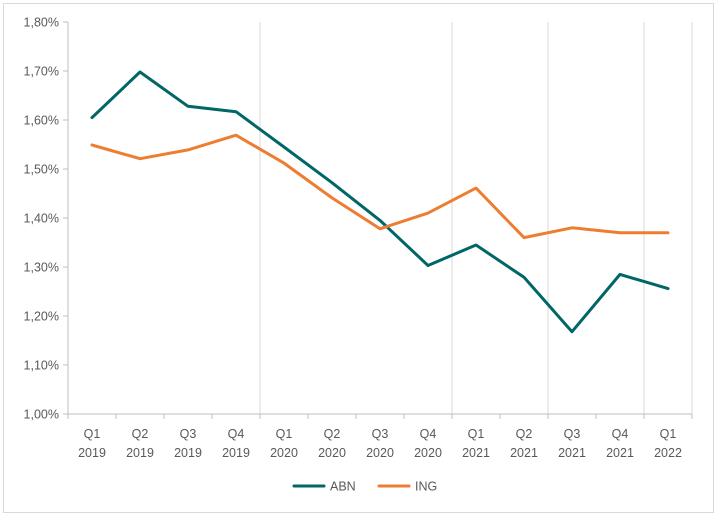 This screenshot has width=719, height=518. Describe the element at coordinates (41, 121) in the screenshot. I see `y-tick-label: 1,60%` at that location.